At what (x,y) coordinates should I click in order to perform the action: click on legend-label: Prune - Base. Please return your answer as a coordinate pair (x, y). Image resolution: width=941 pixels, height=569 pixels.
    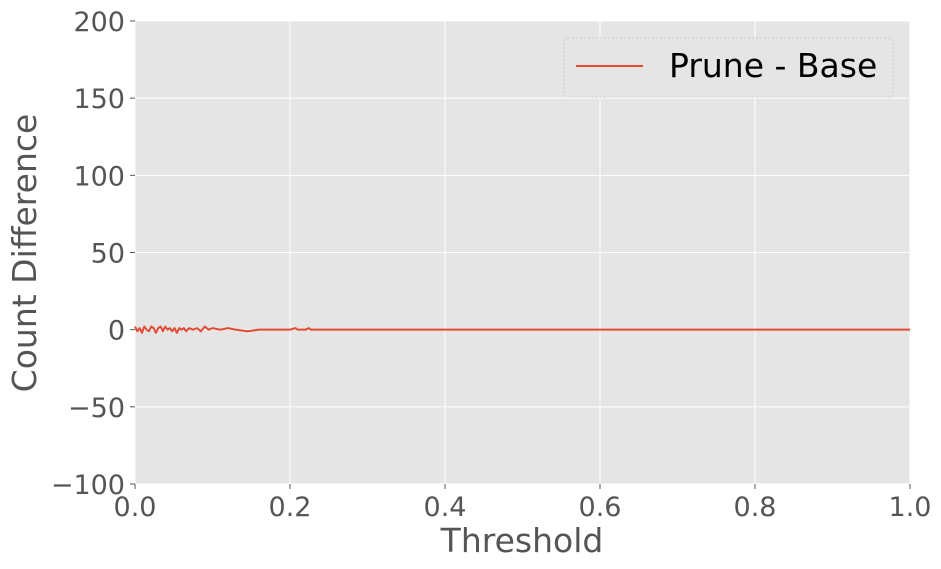
    Looking at the image, I should click on (773, 65).